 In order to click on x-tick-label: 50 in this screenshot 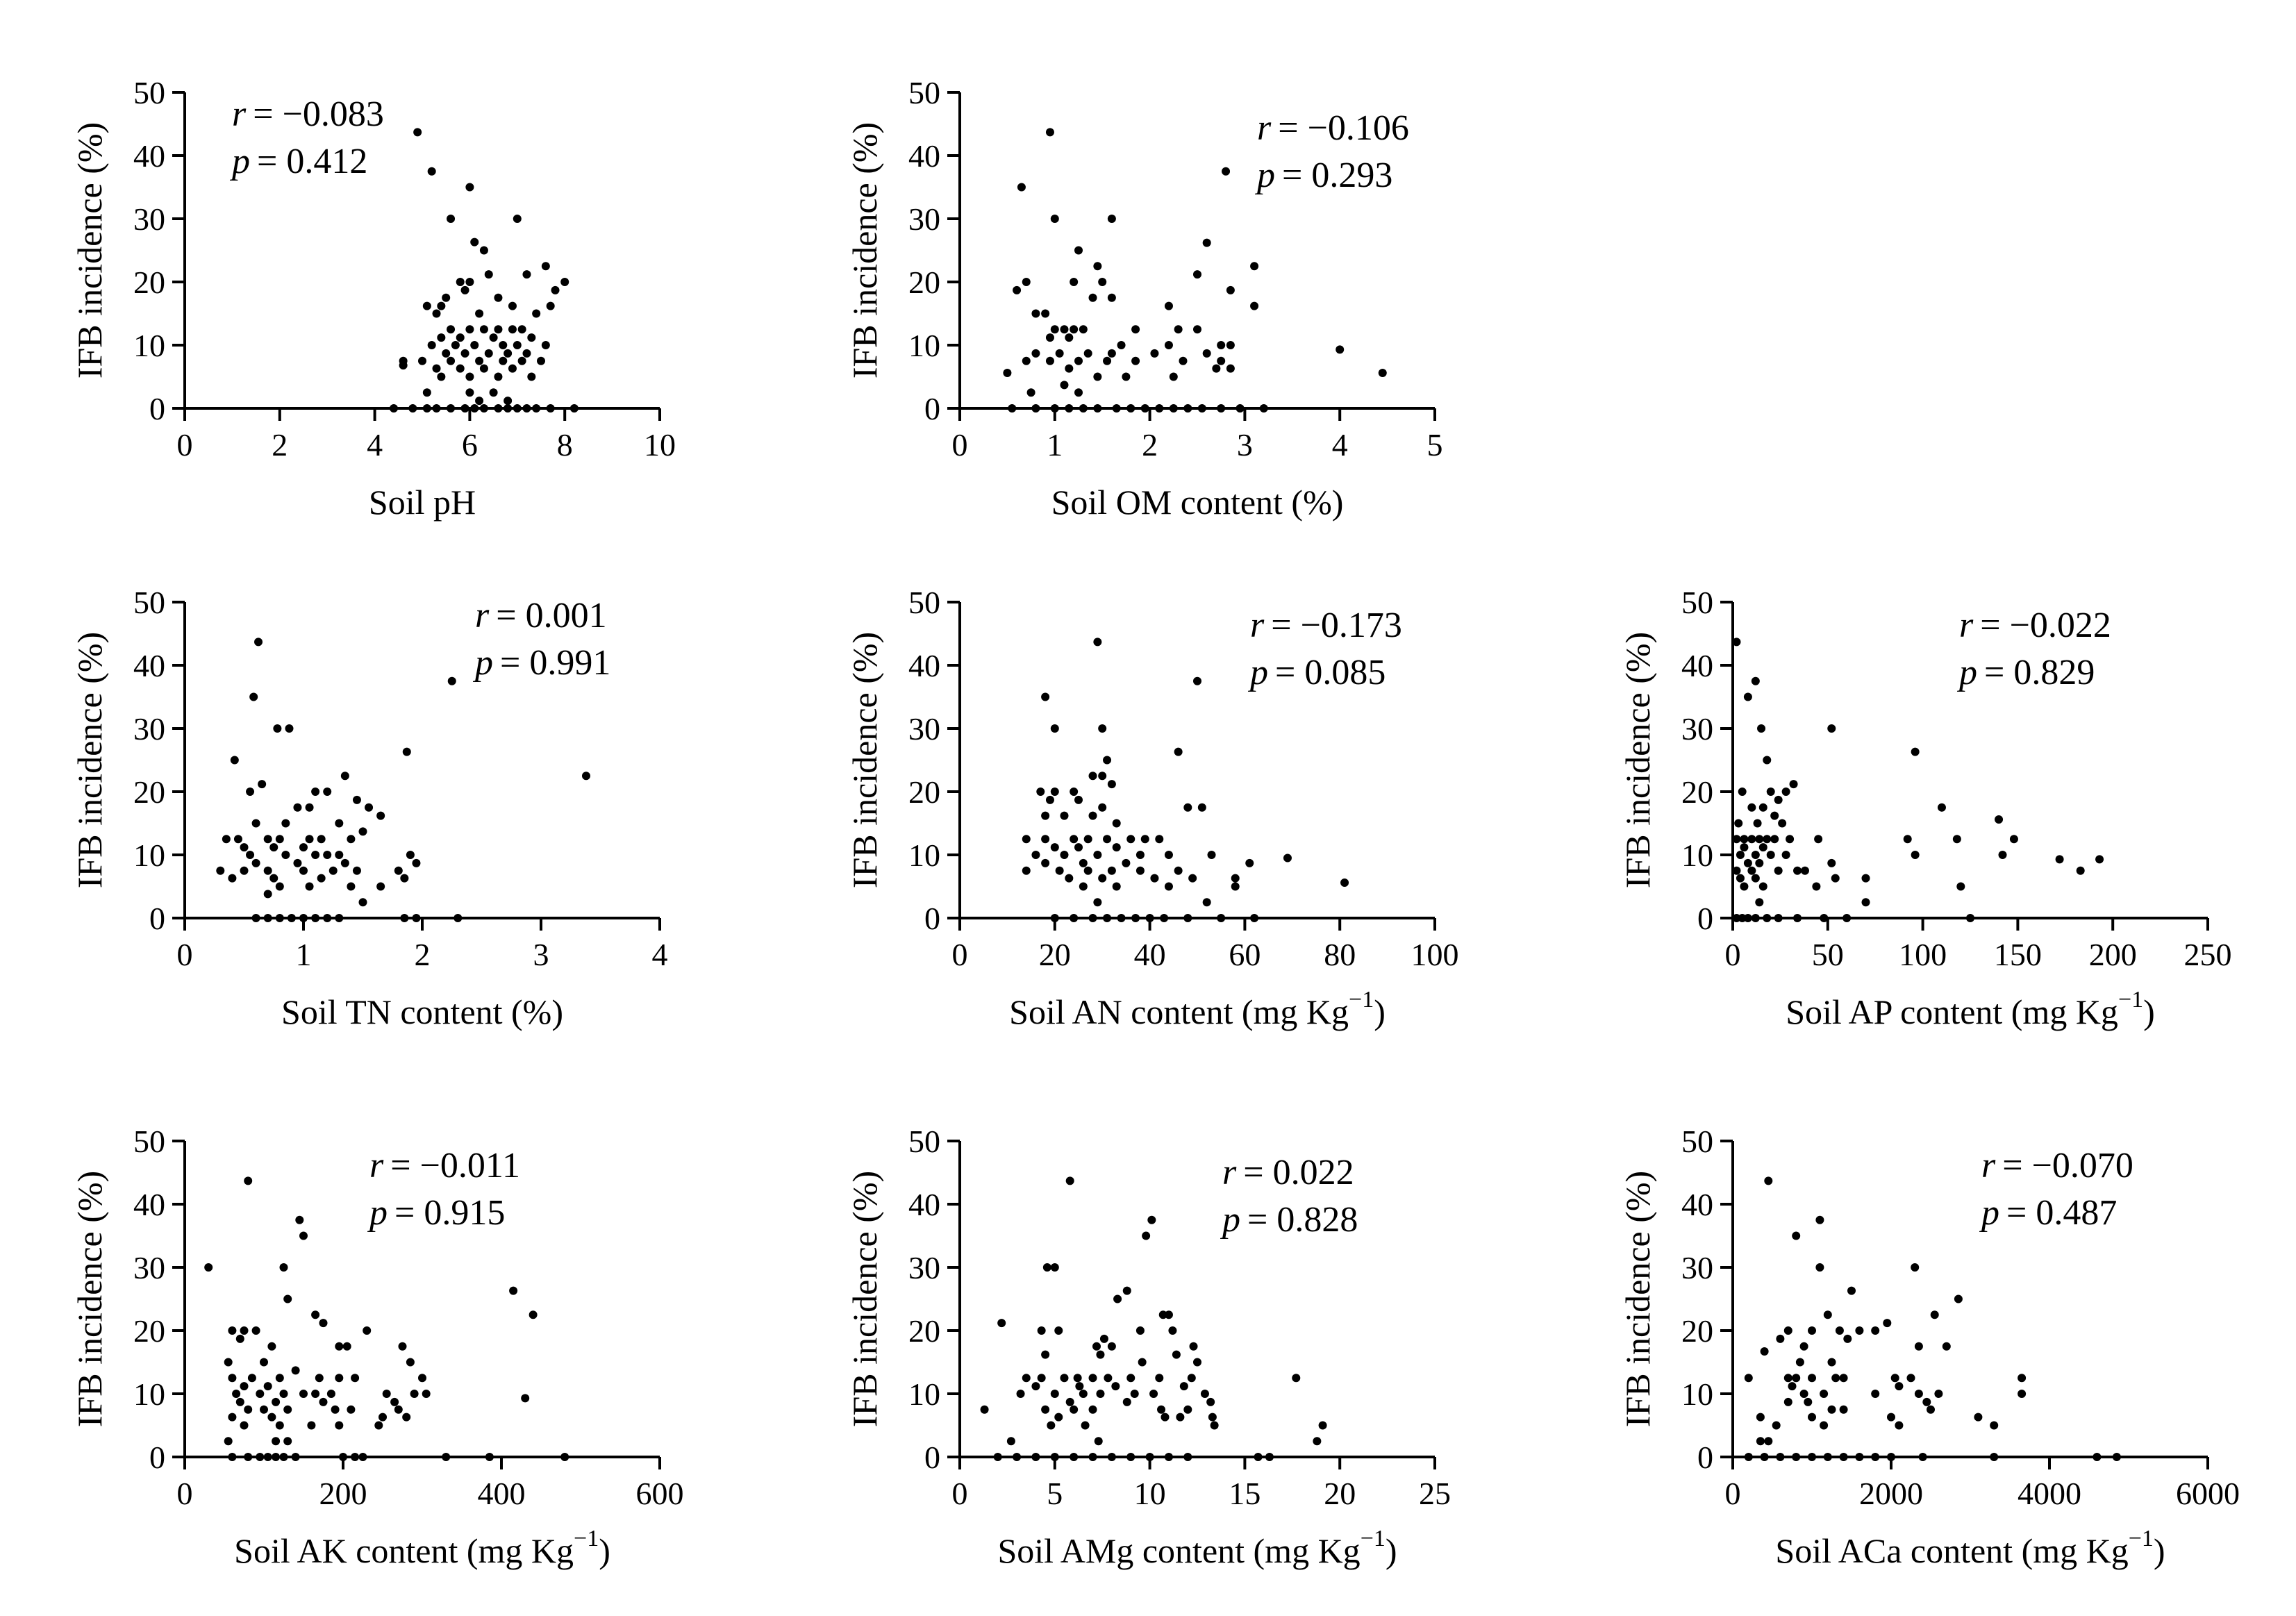, I will do `click(1828, 954)`.